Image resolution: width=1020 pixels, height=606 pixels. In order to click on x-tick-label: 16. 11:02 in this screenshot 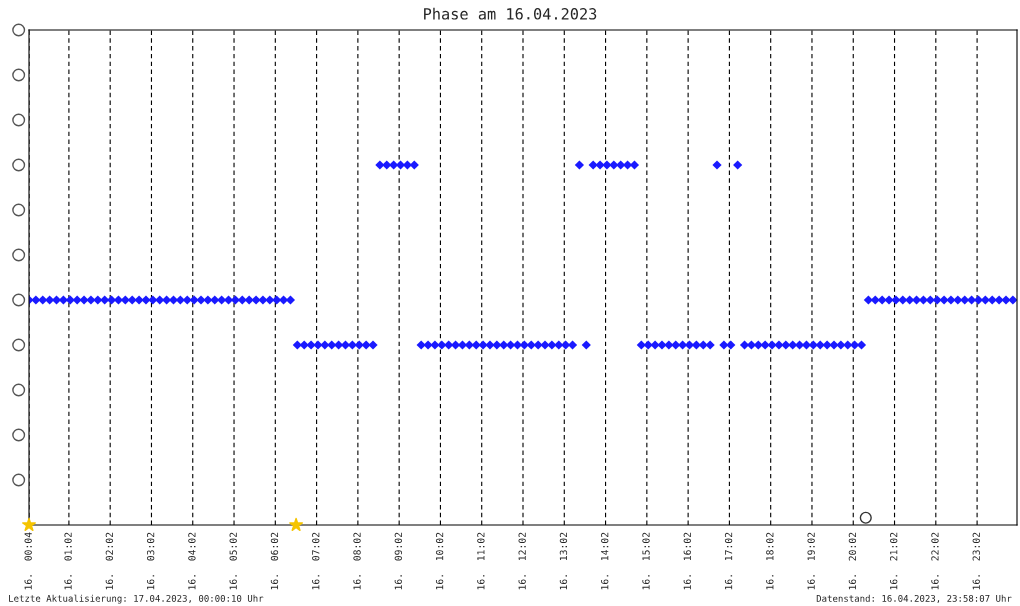, I will do `click(481, 561)`.